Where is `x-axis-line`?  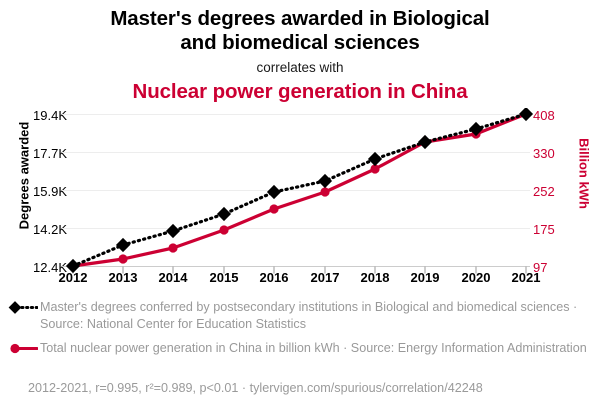
x-axis-line is located at coordinates (296, 270).